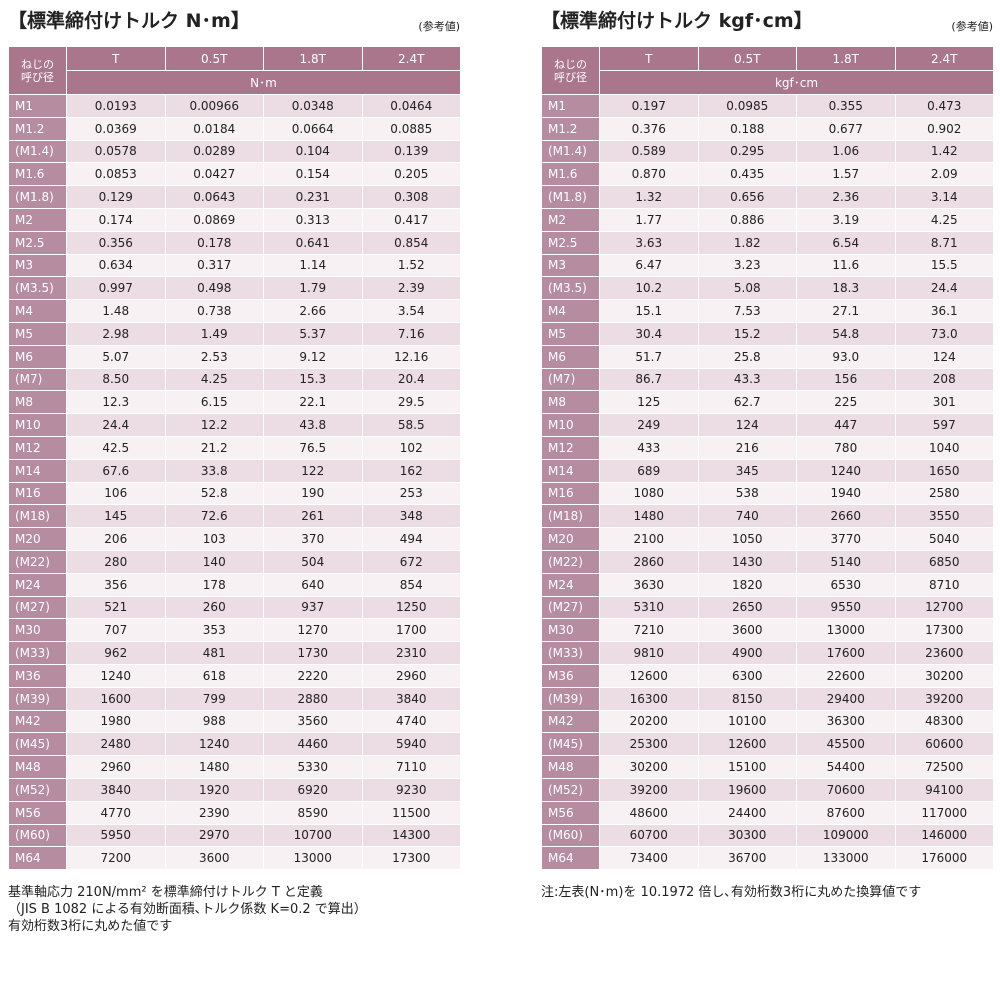 The width and height of the screenshot is (1000, 1000). Describe the element at coordinates (234, 311) in the screenshot. I see `data-row: M4 1.48 0.738 2.66 3.54` at that location.